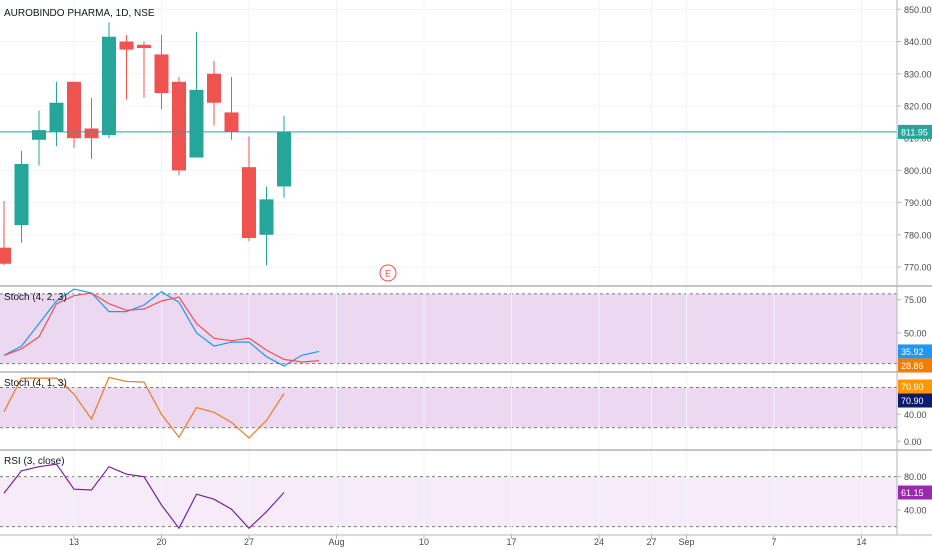 Image resolution: width=932 pixels, height=550 pixels. I want to click on earnings-marker-label: E, so click(388, 274).